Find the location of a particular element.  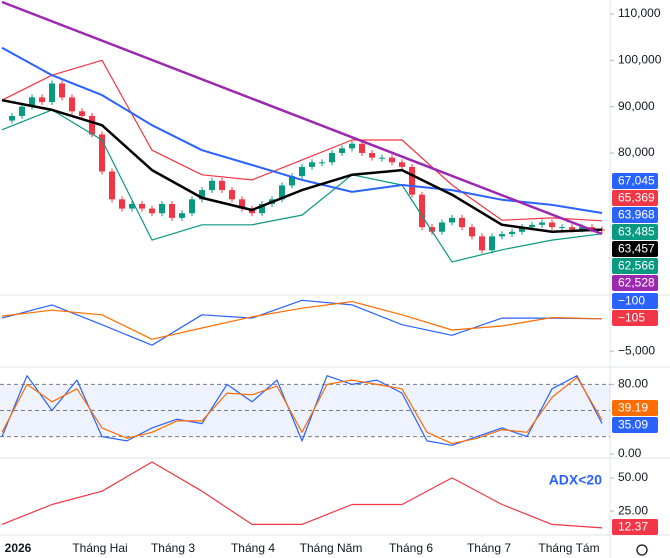

x-tick-label: Tháng 7 is located at coordinates (489, 548).